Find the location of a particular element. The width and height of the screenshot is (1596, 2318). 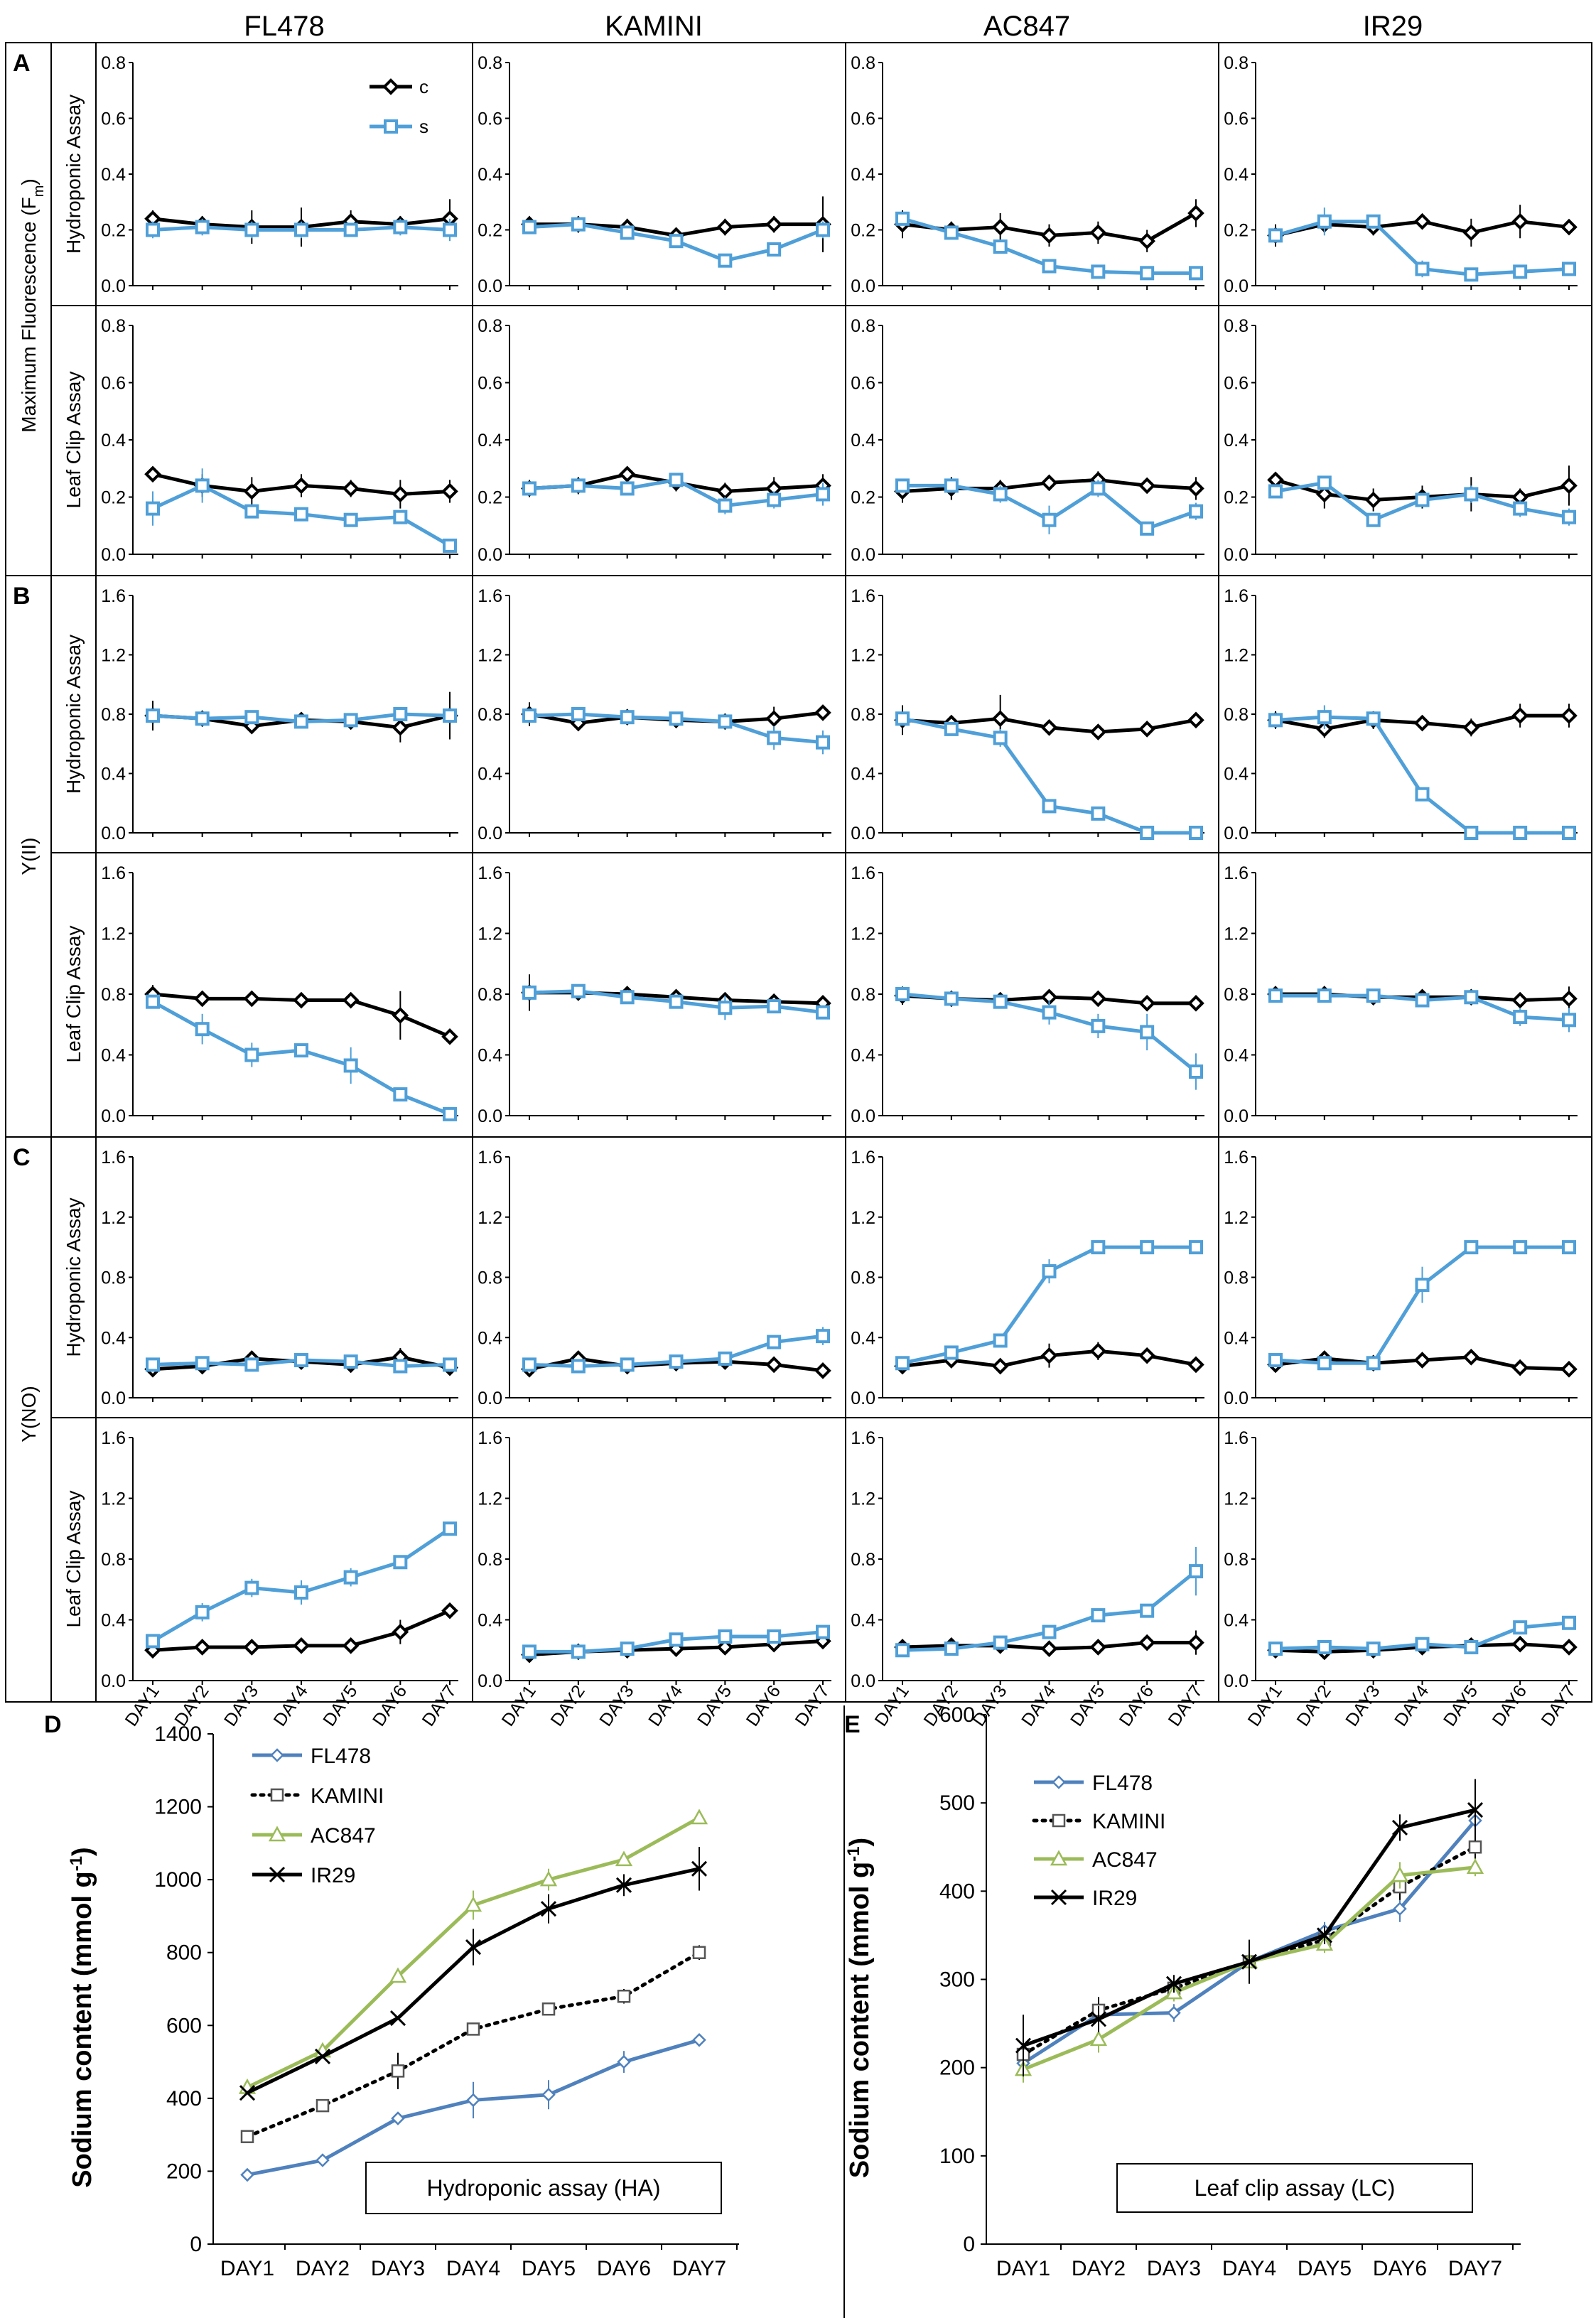

panel-letter-c: C is located at coordinates (22, 1157).